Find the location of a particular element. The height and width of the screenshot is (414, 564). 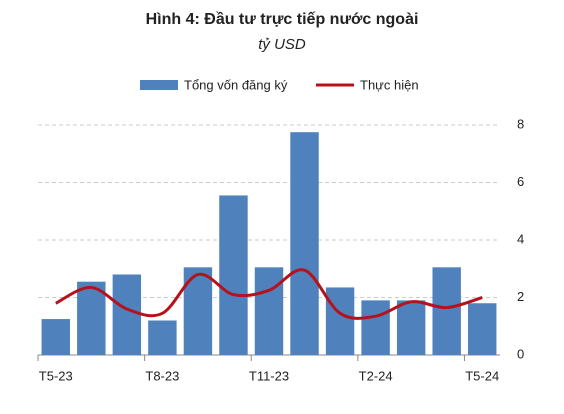

line is located at coordinates (269, 294).